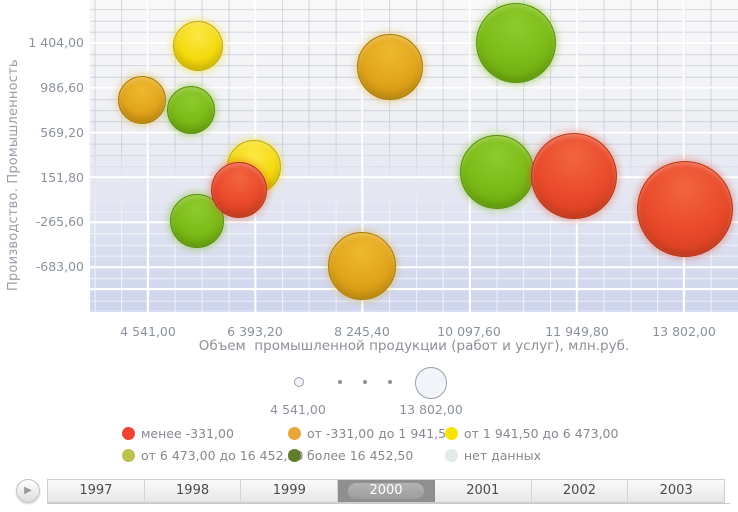  I want to click on timeline-year-1999: 1999, so click(290, 491).